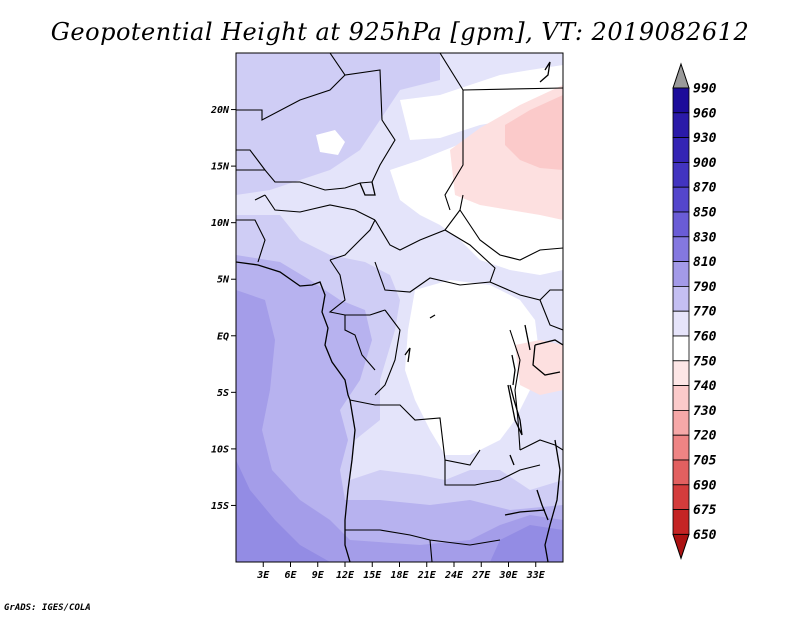  I want to click on lake-kivu, so click(513, 370).